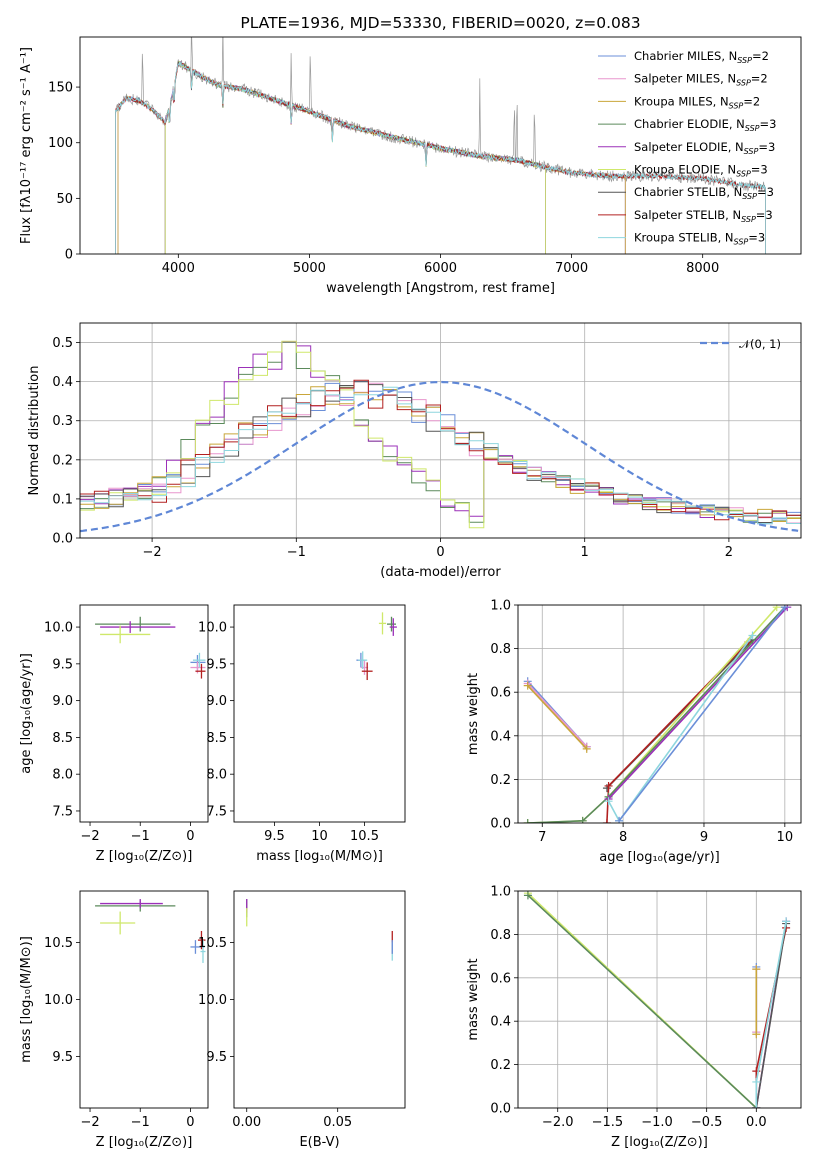  Describe the element at coordinates (337, 1122) in the screenshot. I see `x-tick-label: 0.05` at that location.